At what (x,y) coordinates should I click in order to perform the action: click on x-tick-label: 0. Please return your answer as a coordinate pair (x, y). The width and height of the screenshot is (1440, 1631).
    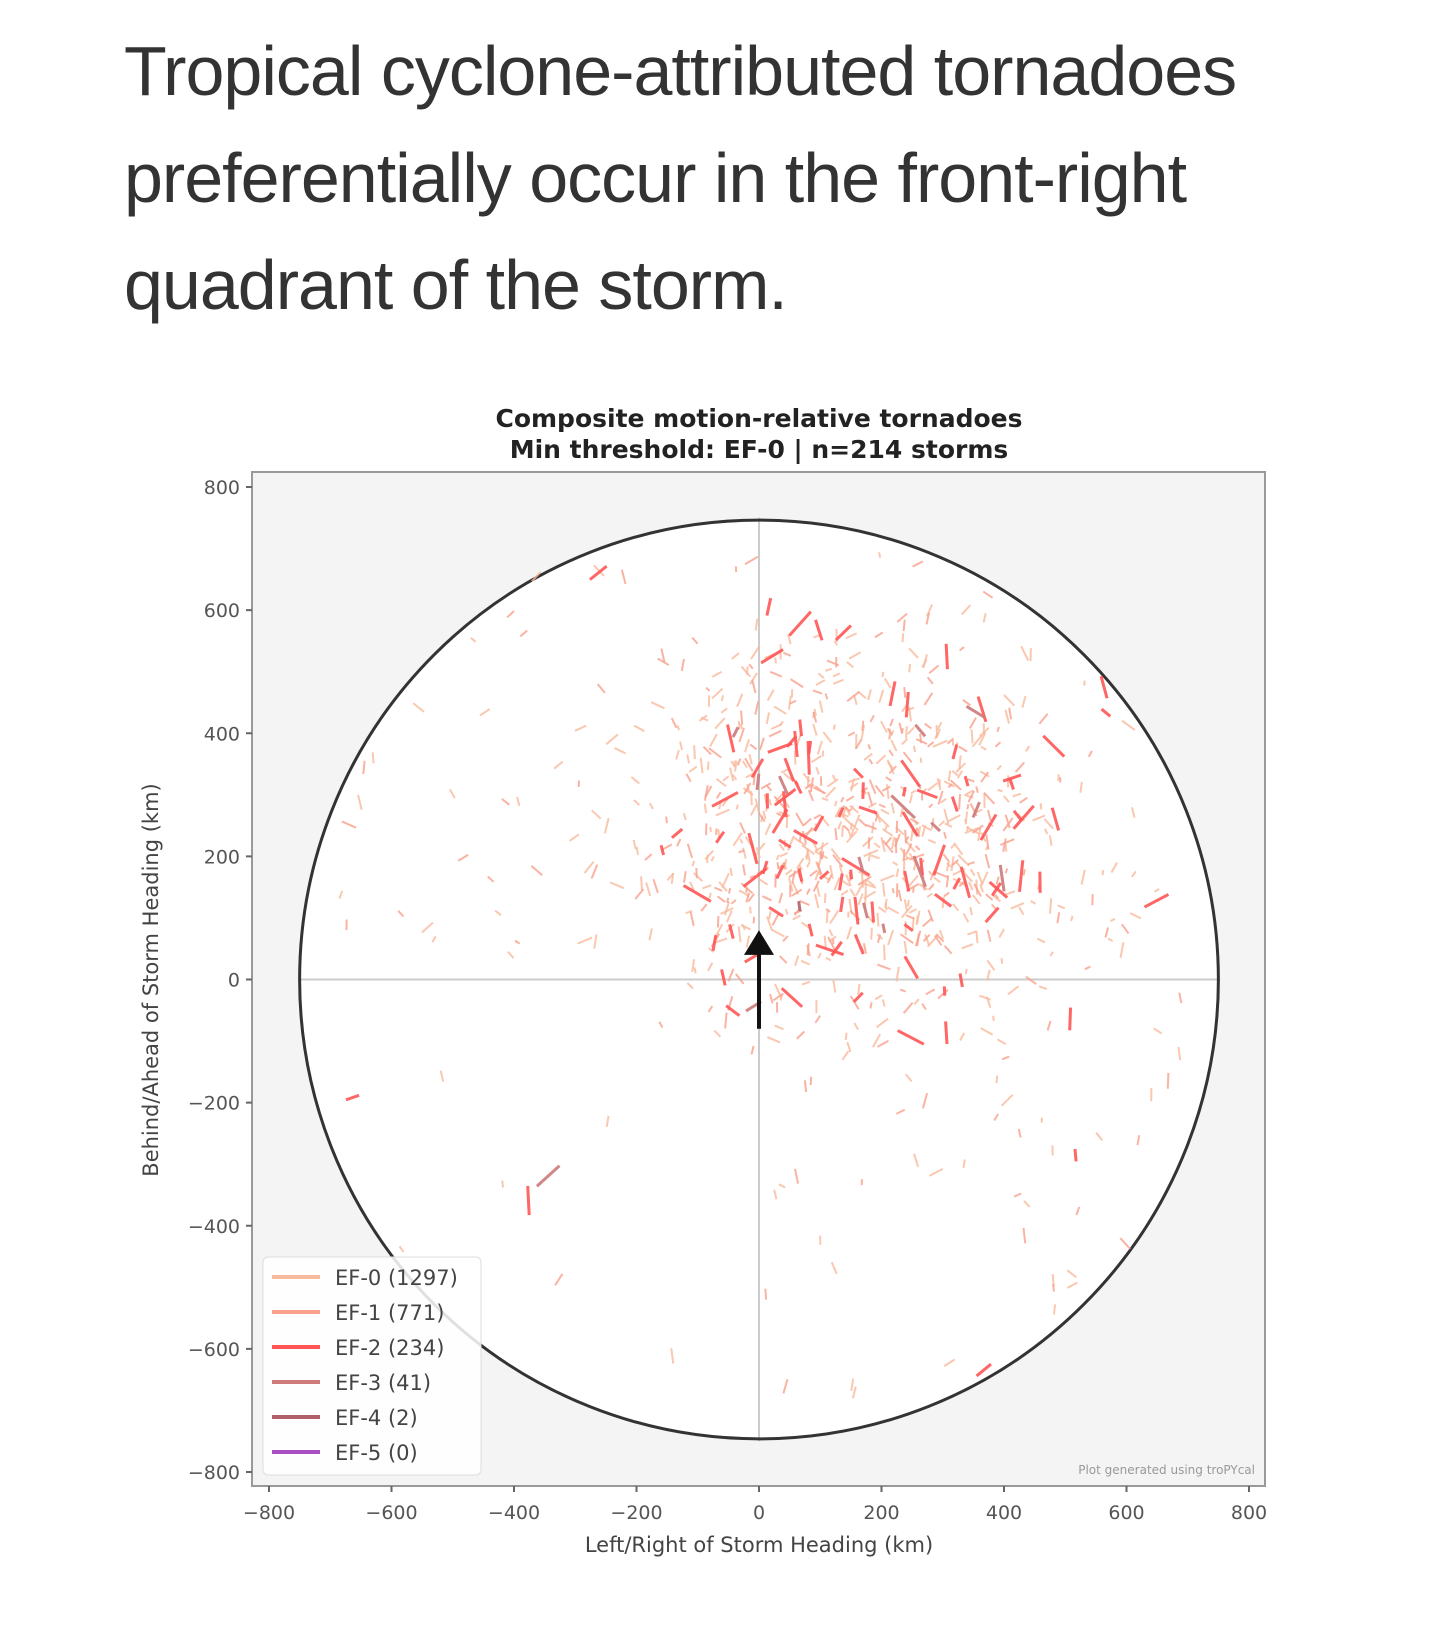
    Looking at the image, I should click on (759, 1513).